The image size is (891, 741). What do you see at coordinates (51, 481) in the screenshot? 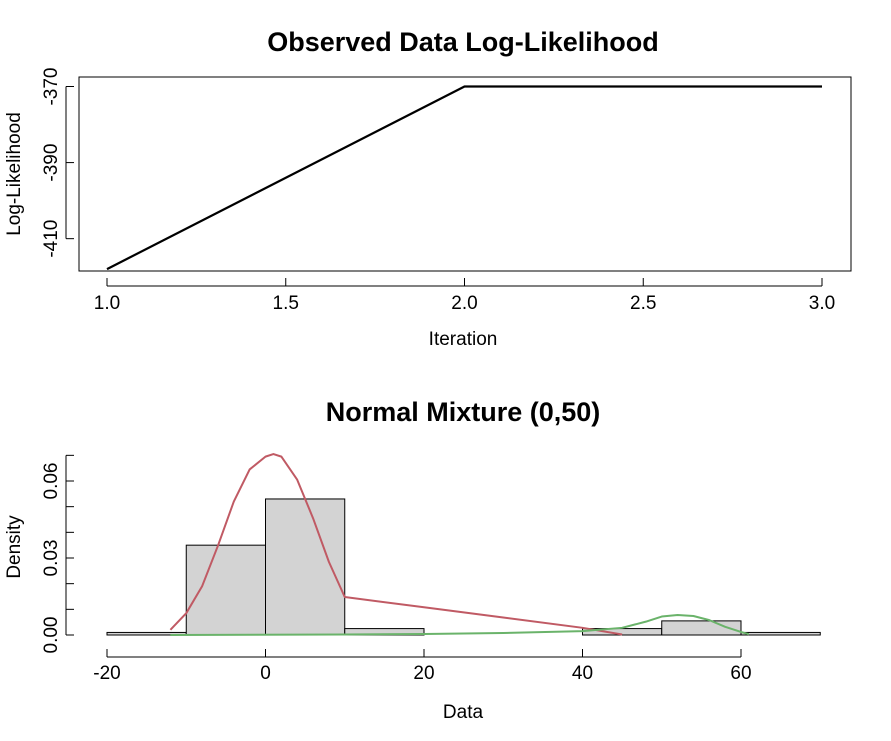
I see `mixture-y-tick-label: 0.06` at bounding box center [51, 481].